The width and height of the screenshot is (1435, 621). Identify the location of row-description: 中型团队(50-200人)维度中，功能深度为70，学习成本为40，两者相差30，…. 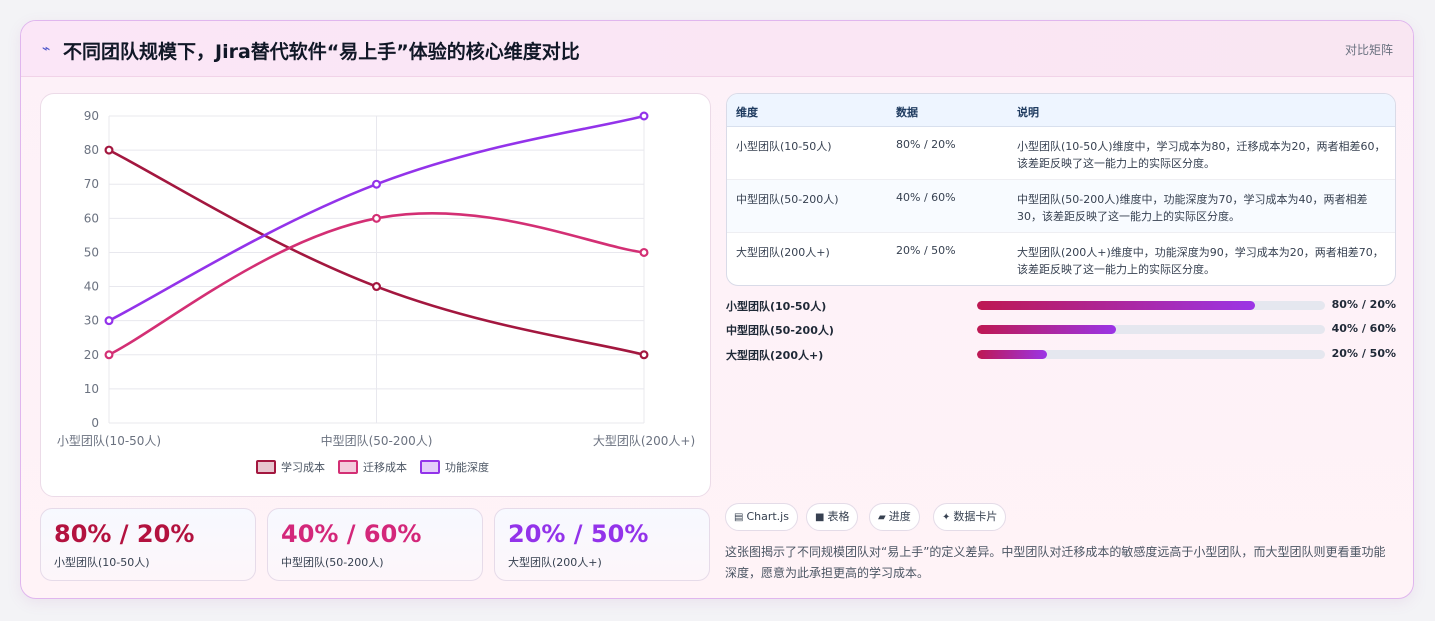
(1192, 208).